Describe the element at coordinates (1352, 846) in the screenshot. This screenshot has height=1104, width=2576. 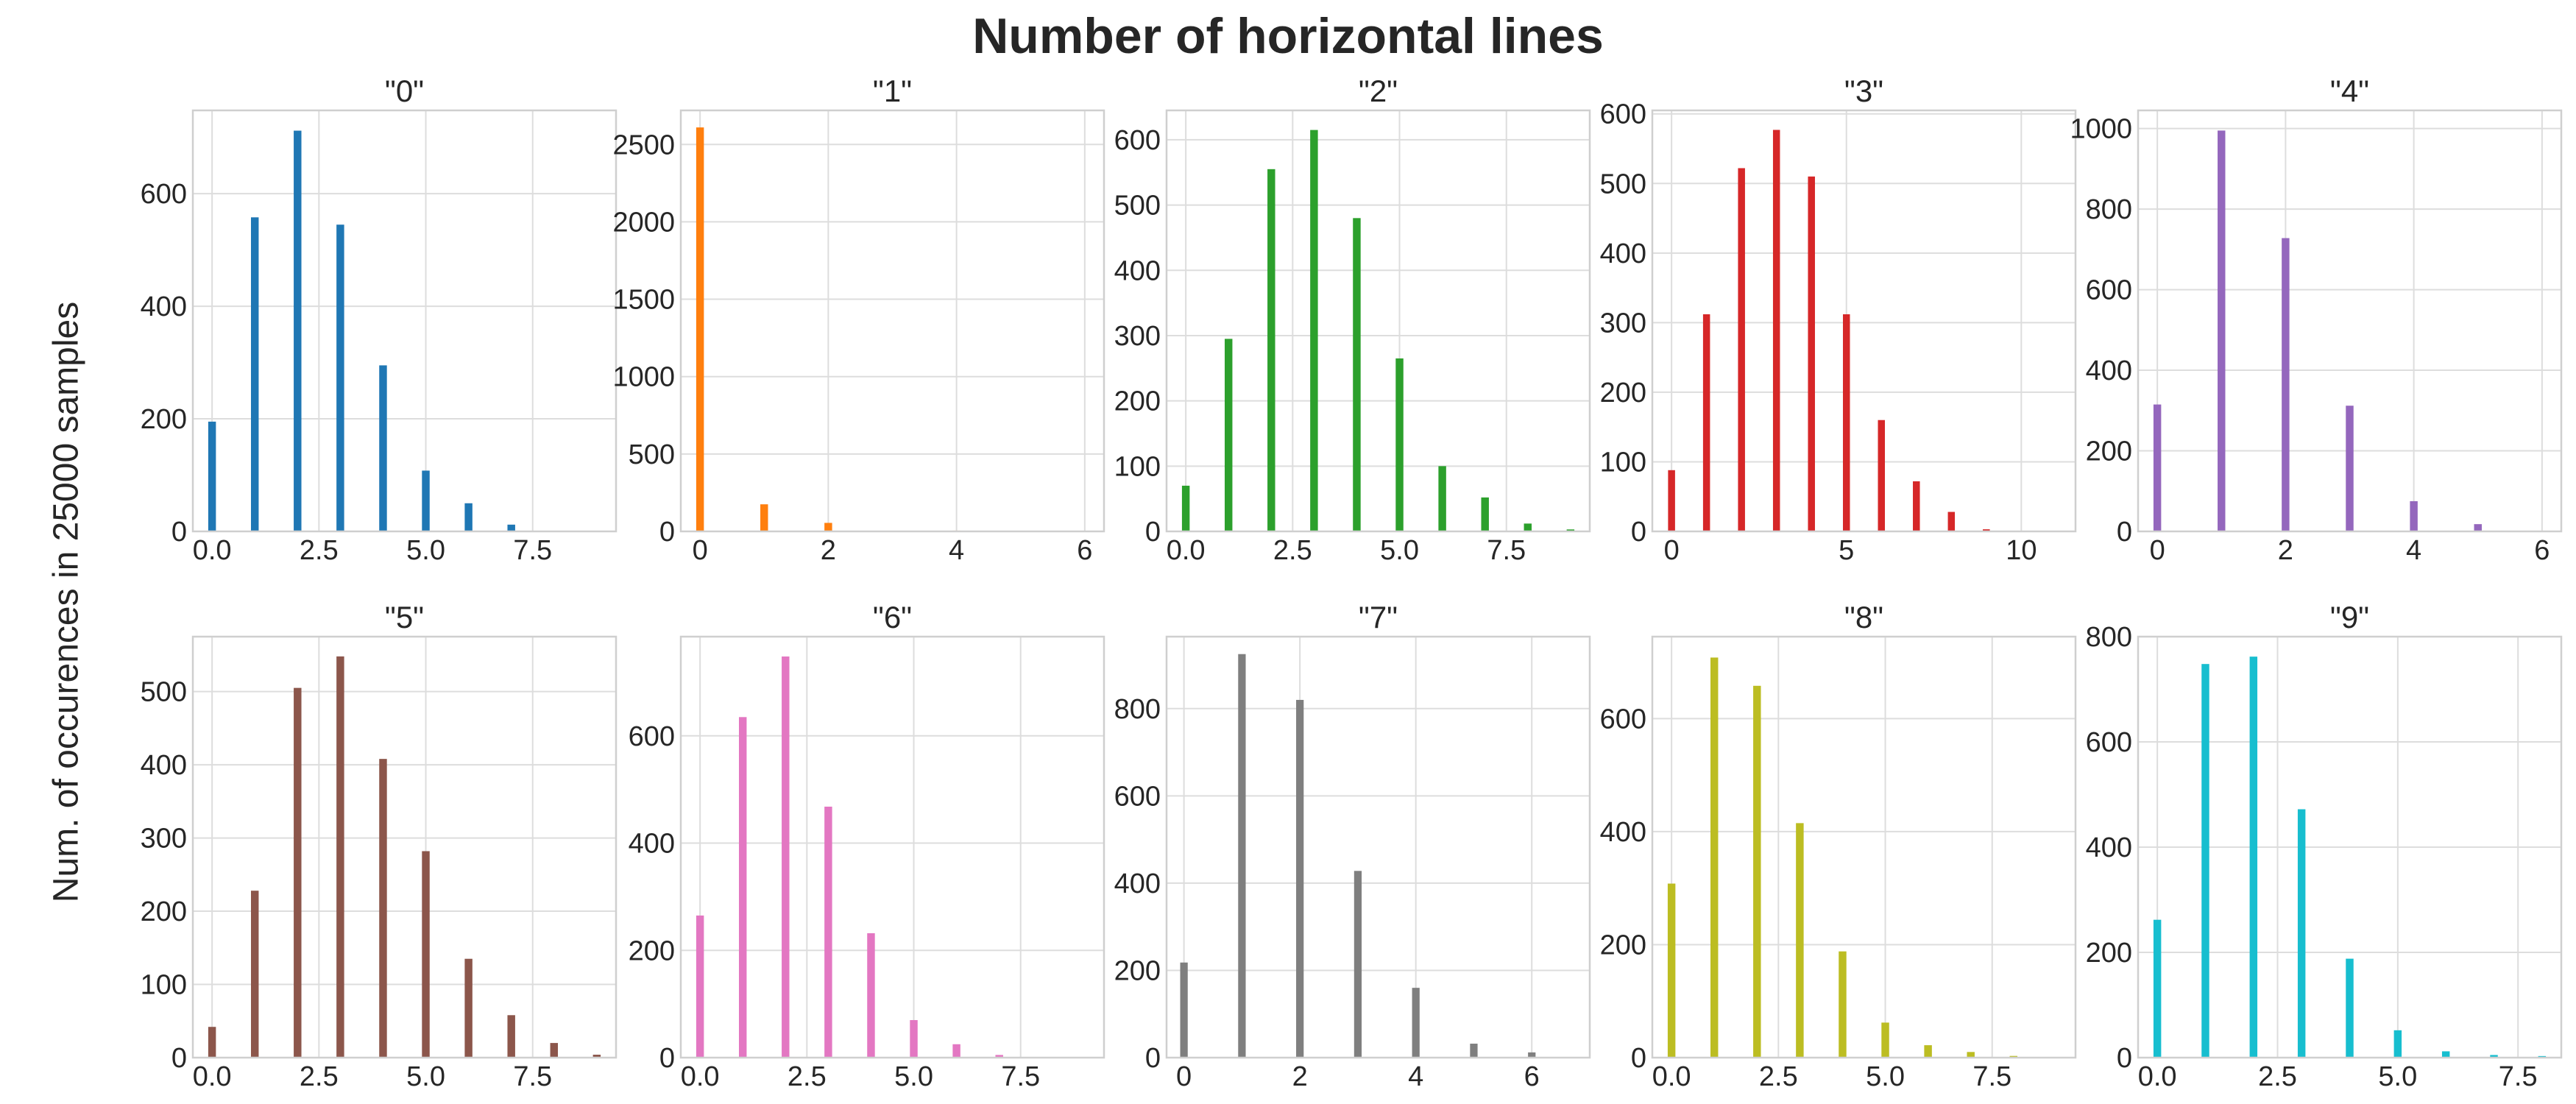
I see `subplot-digit-7: "7" 0 200 400 600 800 0 2 4 6` at that location.